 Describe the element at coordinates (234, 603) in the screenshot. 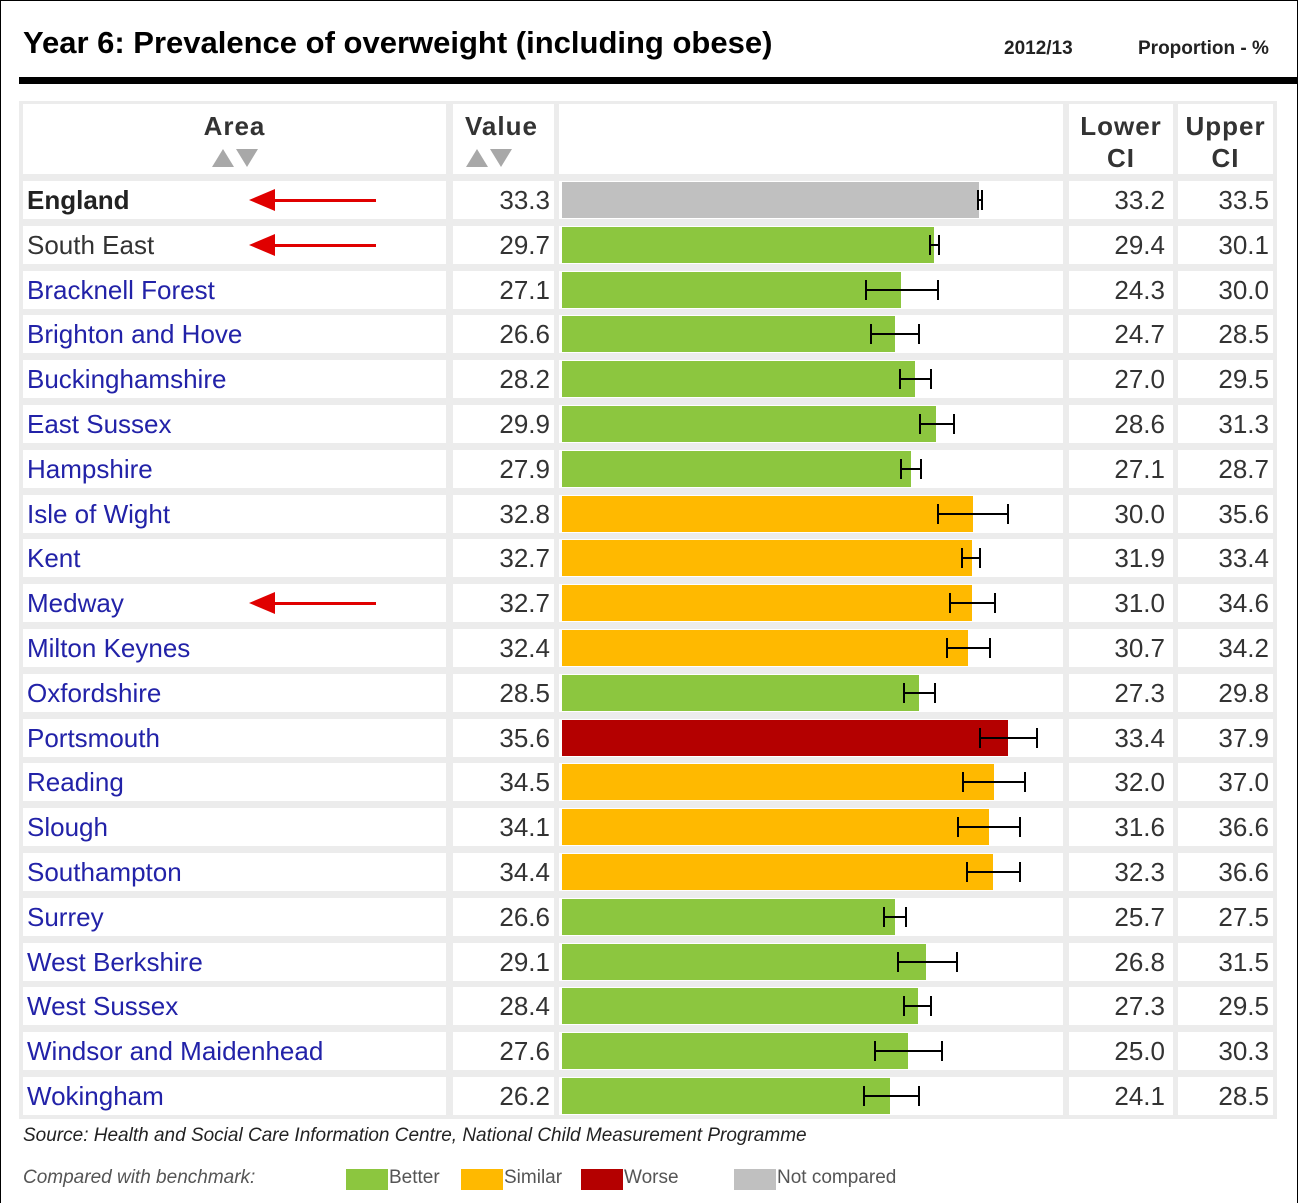

I see `area-cell: Medway` at that location.